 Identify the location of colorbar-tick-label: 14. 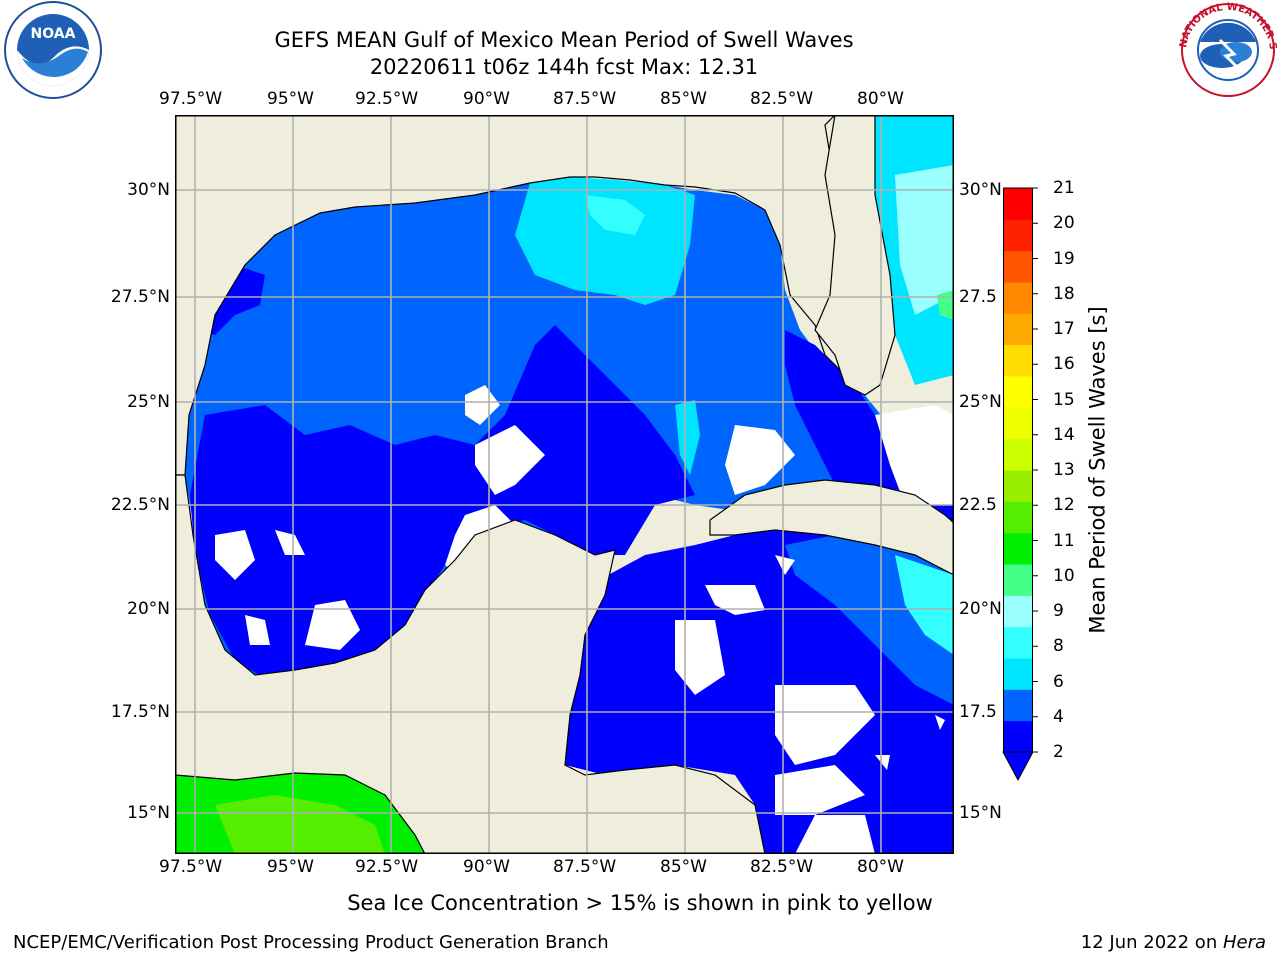
(1064, 434).